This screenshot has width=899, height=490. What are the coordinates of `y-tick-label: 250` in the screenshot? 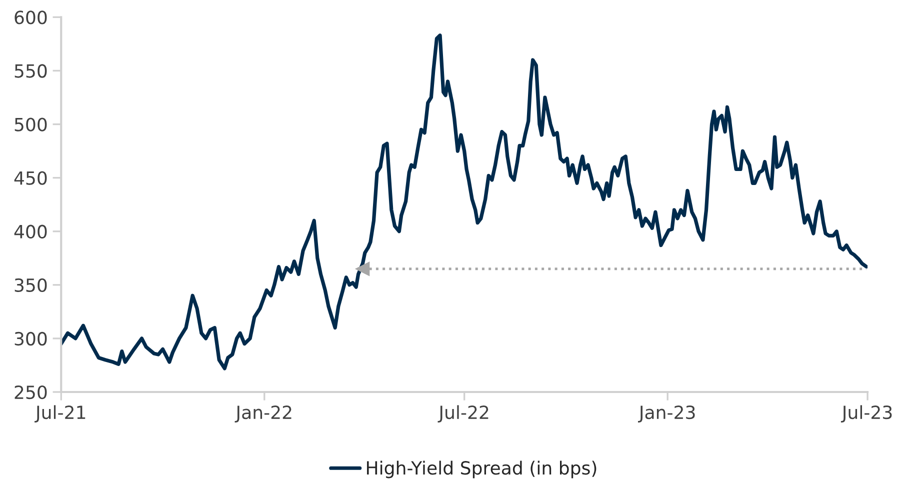 It's located at (30, 392).